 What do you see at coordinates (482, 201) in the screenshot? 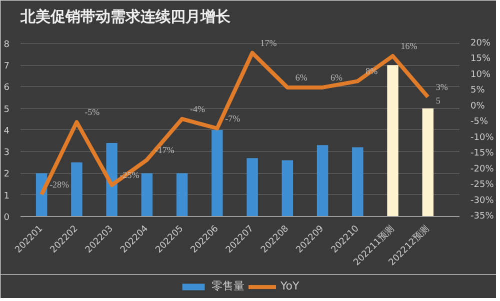
I see `y2-tick-label: -30%` at bounding box center [482, 201].